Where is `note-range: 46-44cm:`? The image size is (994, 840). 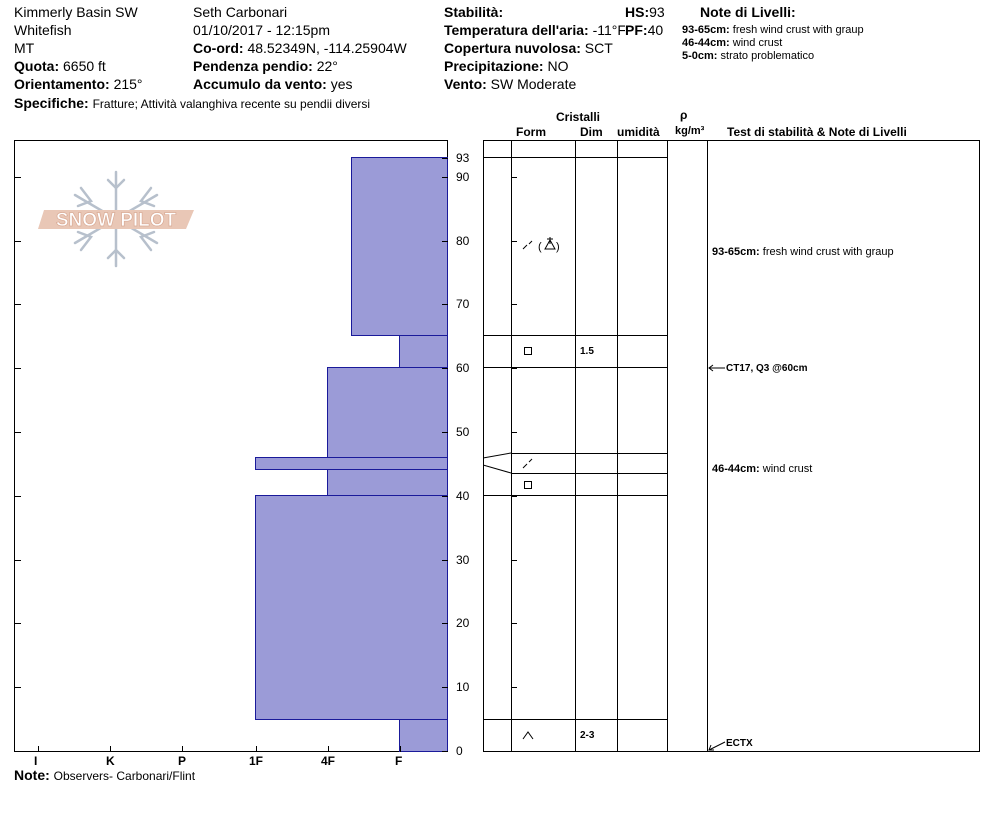
note-range: 46-44cm: is located at coordinates (736, 469).